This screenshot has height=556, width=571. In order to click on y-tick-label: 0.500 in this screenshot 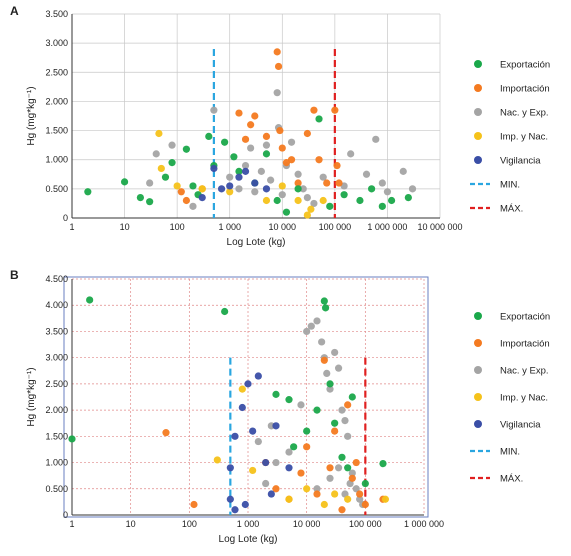, I will do `click(56, 489)`.